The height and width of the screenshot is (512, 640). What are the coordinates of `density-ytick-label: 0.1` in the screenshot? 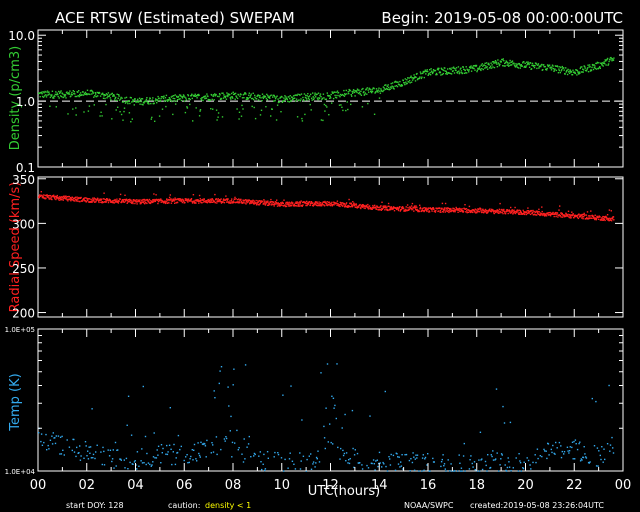 It's located at (25, 168).